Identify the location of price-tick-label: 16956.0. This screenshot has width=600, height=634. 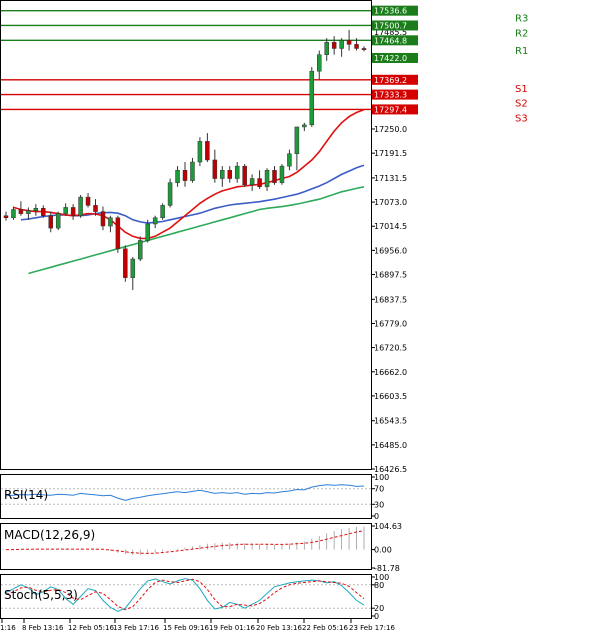
(390, 250).